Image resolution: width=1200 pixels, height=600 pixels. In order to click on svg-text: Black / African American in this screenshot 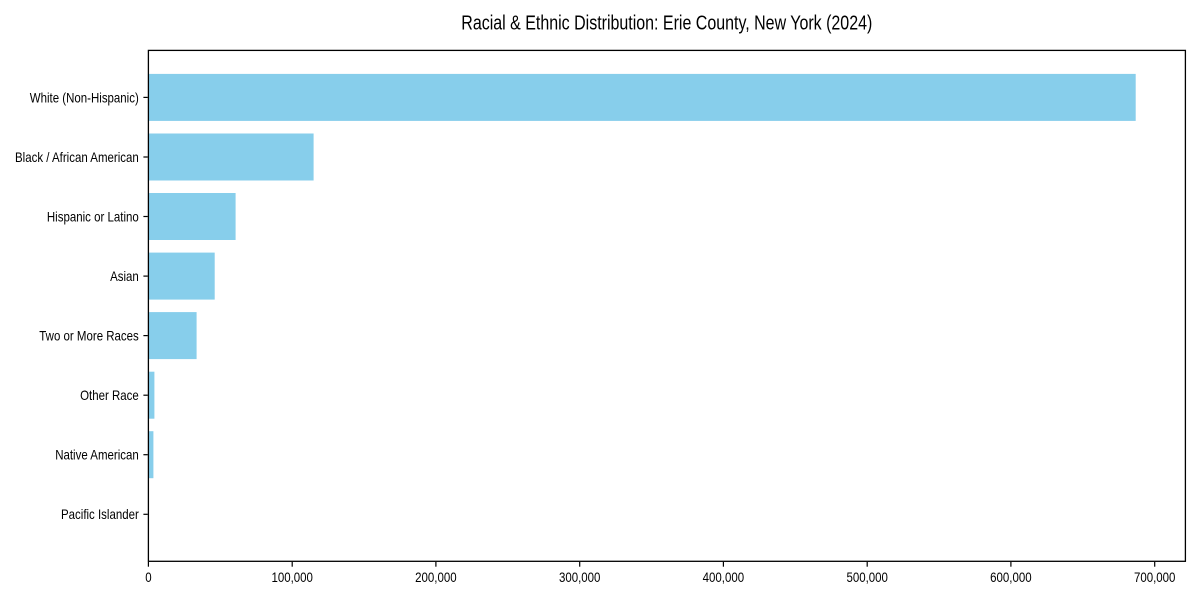, I will do `click(77, 157)`.